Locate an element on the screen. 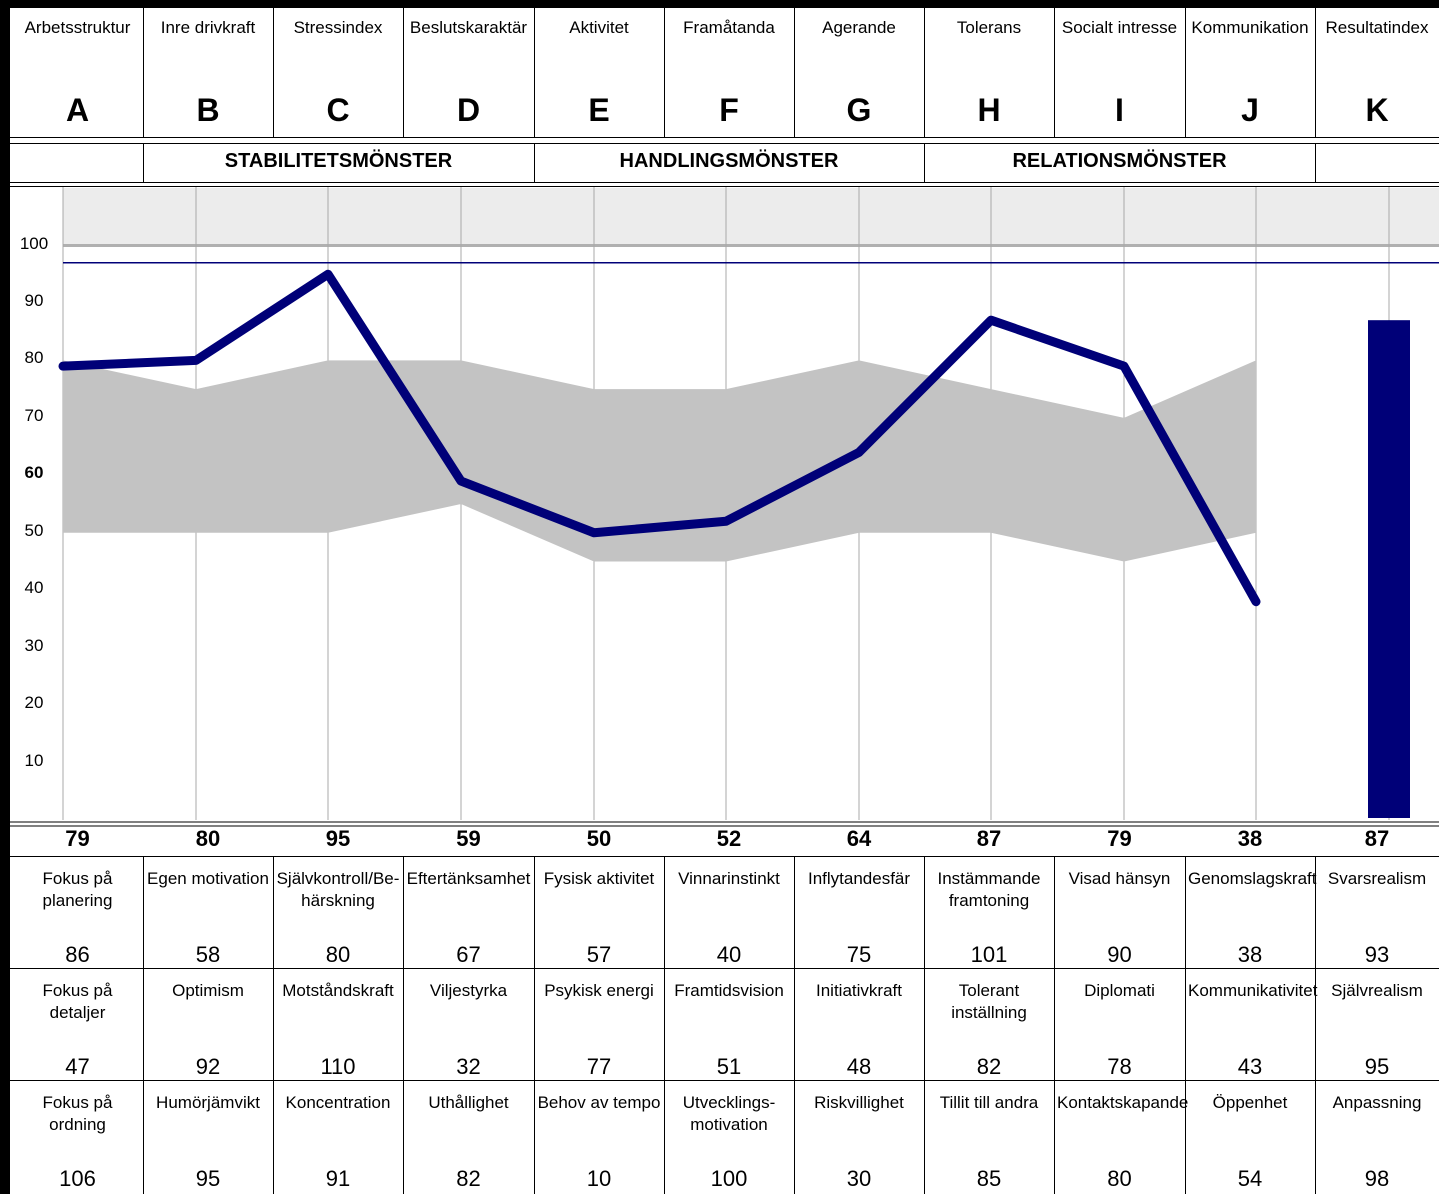 The image size is (1439, 1194). pattern-rule is located at coordinates (724, 182).